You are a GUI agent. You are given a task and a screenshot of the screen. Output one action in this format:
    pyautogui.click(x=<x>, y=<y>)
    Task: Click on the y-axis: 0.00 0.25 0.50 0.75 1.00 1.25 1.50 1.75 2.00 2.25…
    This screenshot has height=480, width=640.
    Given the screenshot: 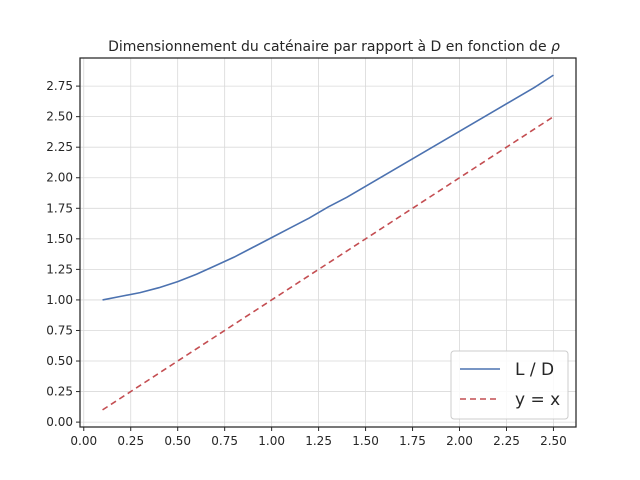 What is the action you would take?
    pyautogui.click(x=63, y=254)
    